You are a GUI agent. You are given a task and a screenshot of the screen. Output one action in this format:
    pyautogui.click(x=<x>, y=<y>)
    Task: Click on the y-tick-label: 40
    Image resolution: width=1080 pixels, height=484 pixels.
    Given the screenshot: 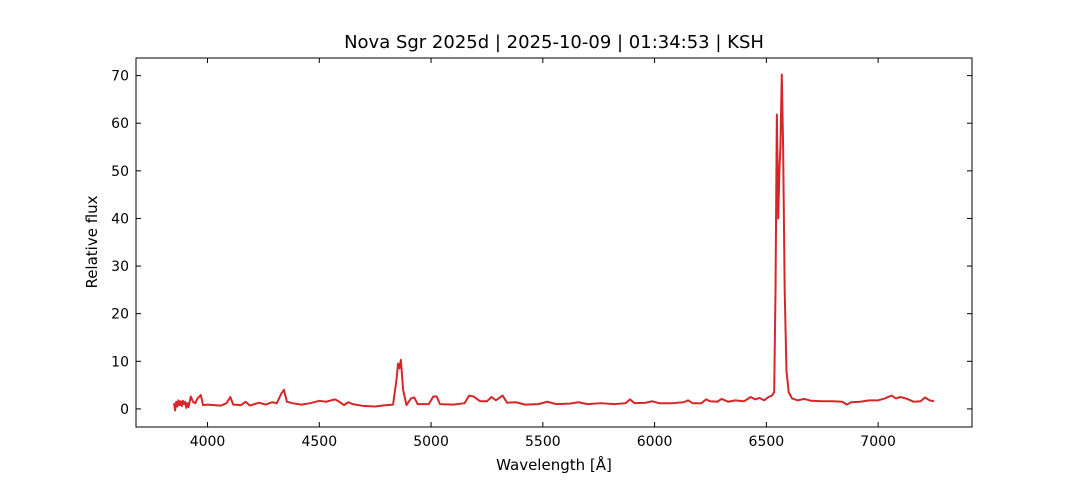 What is the action you would take?
    pyautogui.click(x=120, y=219)
    